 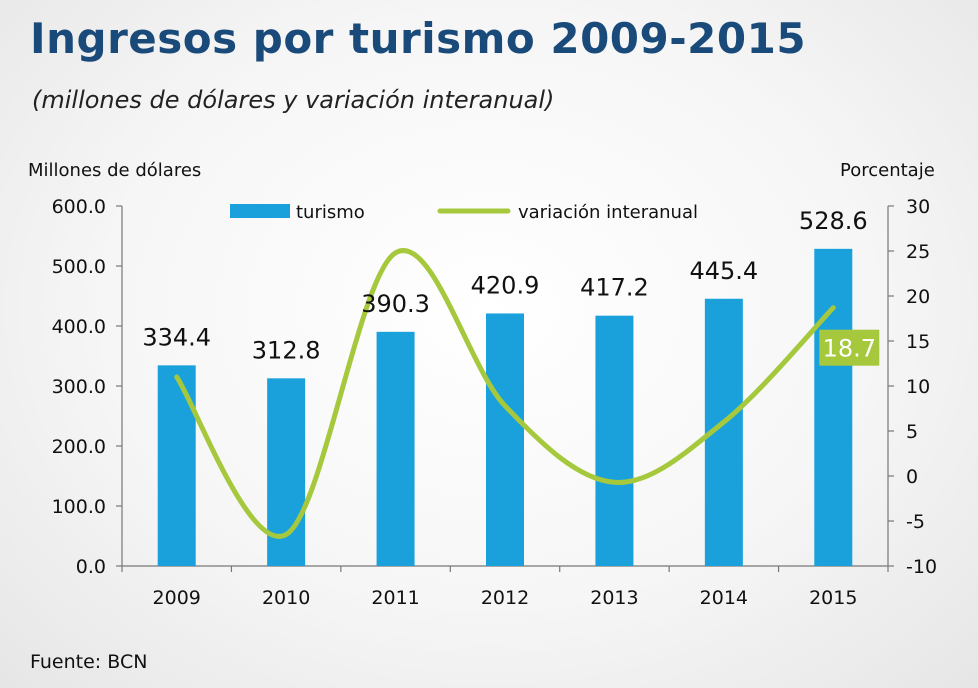 I want to click on x-tick-label: 2013, so click(x=614, y=598).